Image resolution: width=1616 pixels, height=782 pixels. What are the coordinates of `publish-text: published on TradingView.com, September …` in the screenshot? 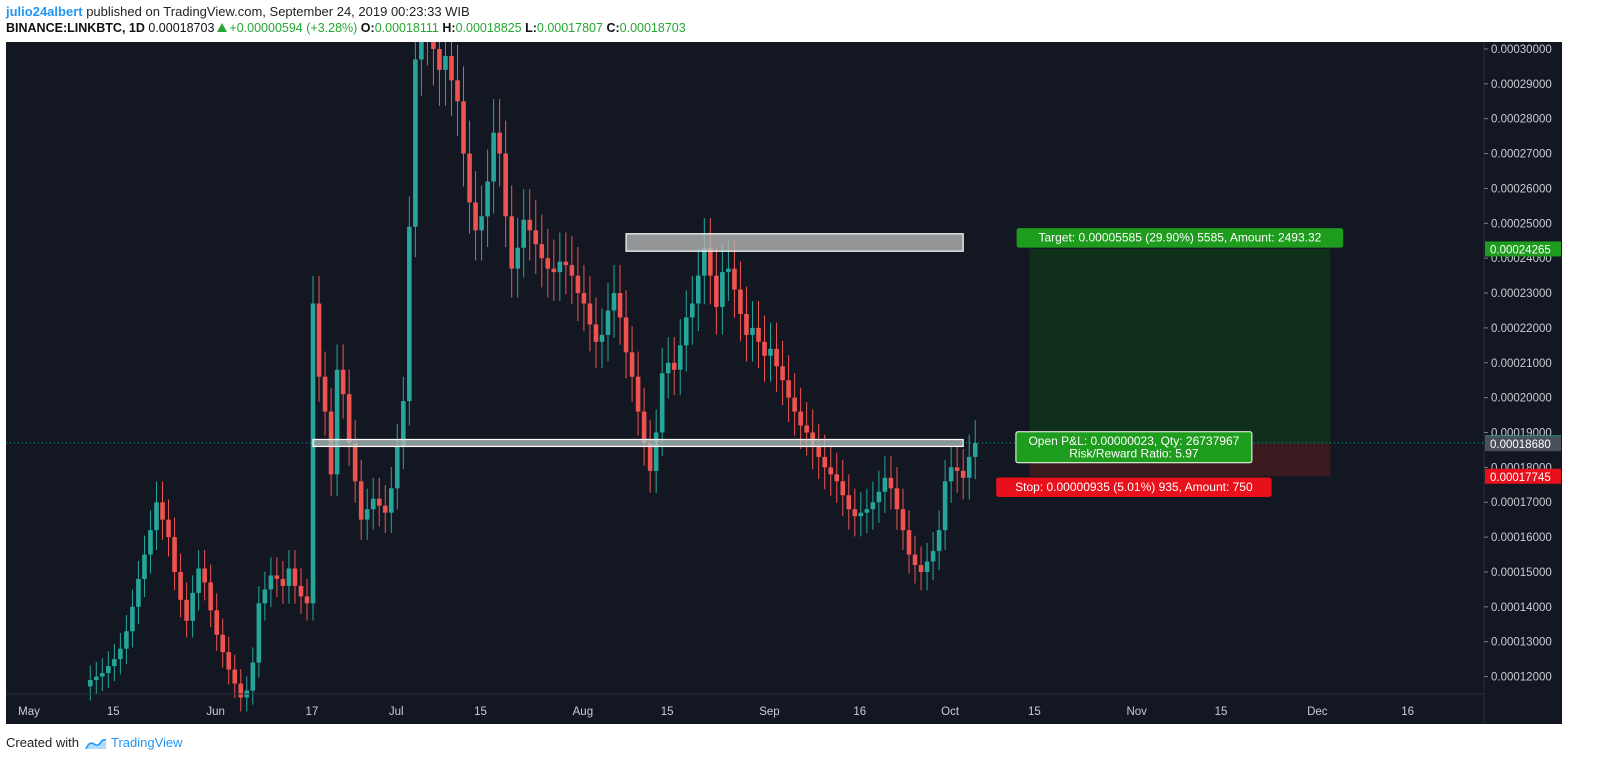 It's located at (278, 11).